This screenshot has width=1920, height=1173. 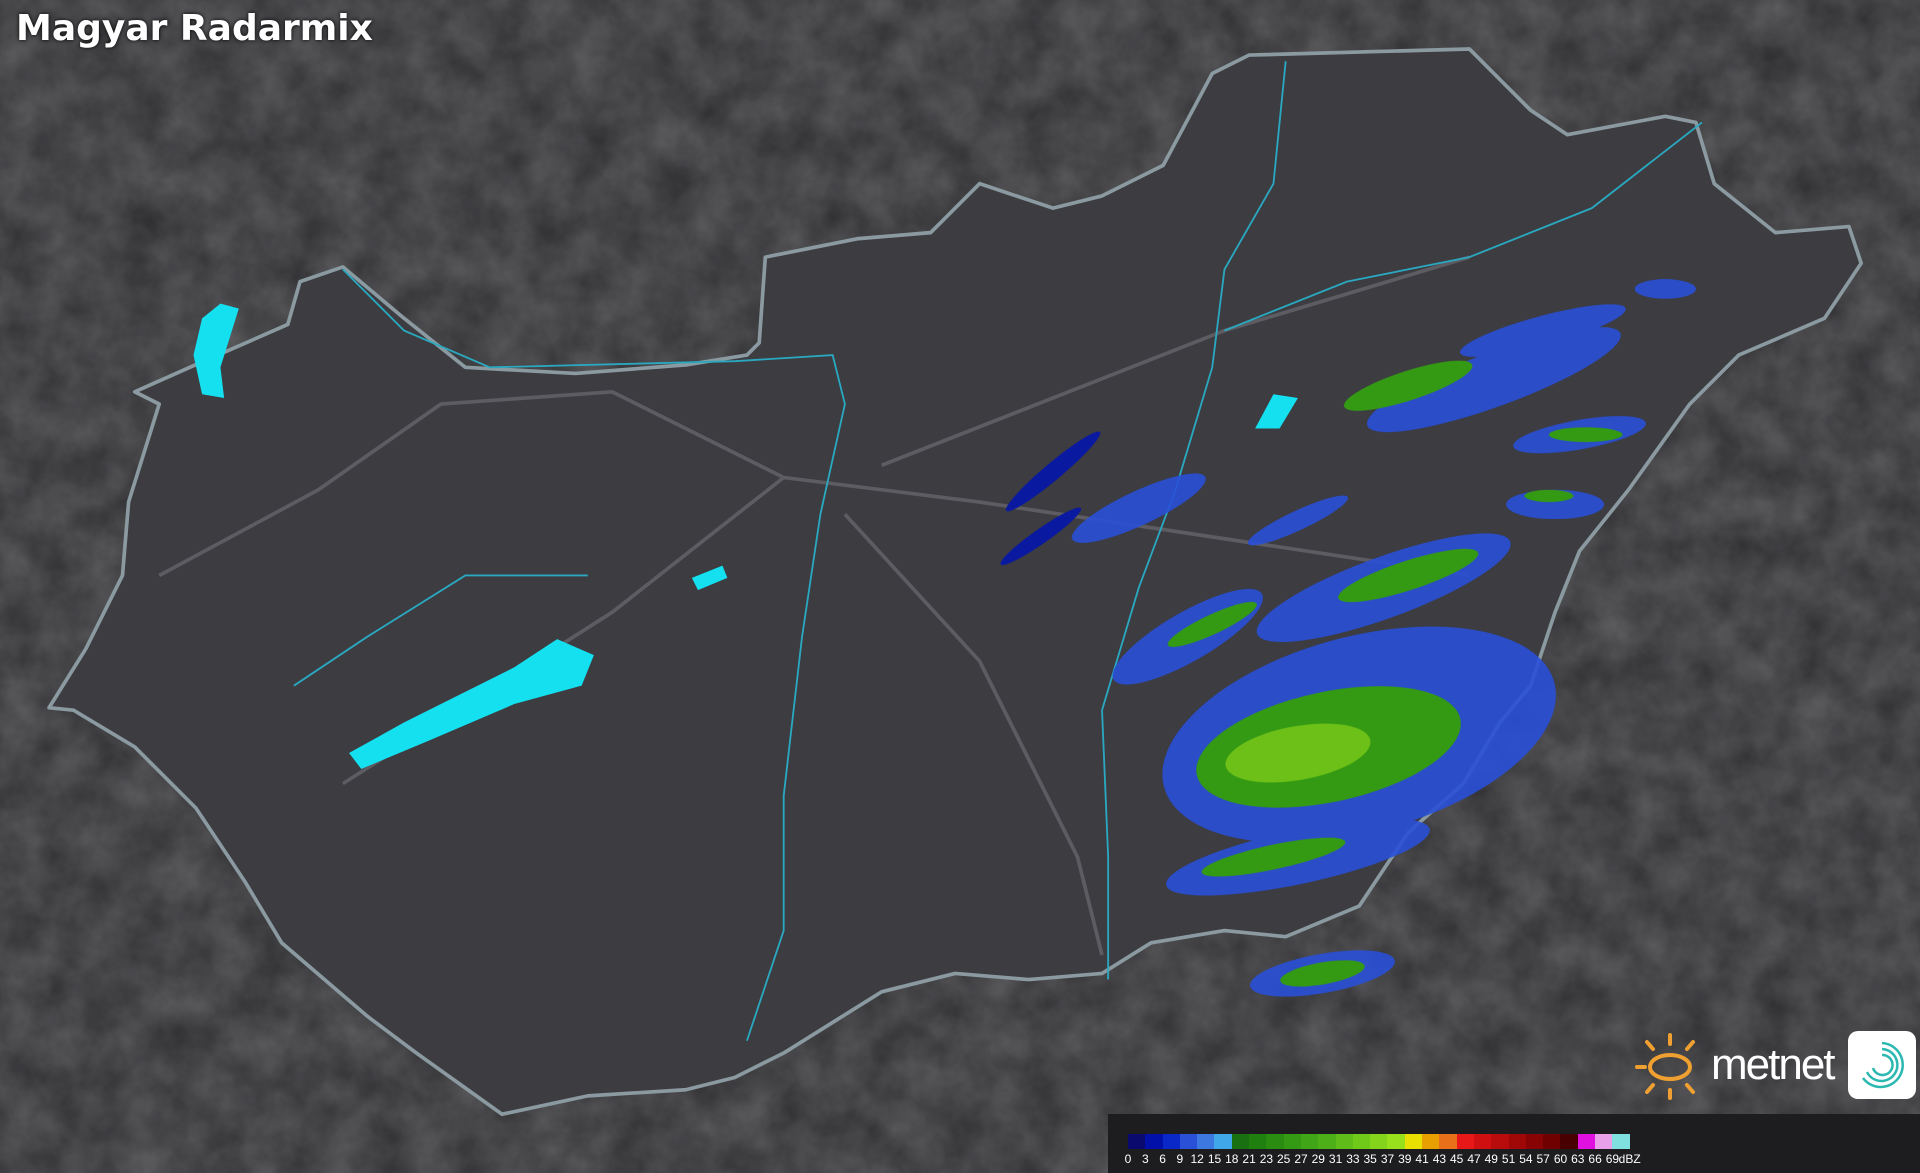 What do you see at coordinates (1439, 1159) in the screenshot?
I see `legend-label: 43` at bounding box center [1439, 1159].